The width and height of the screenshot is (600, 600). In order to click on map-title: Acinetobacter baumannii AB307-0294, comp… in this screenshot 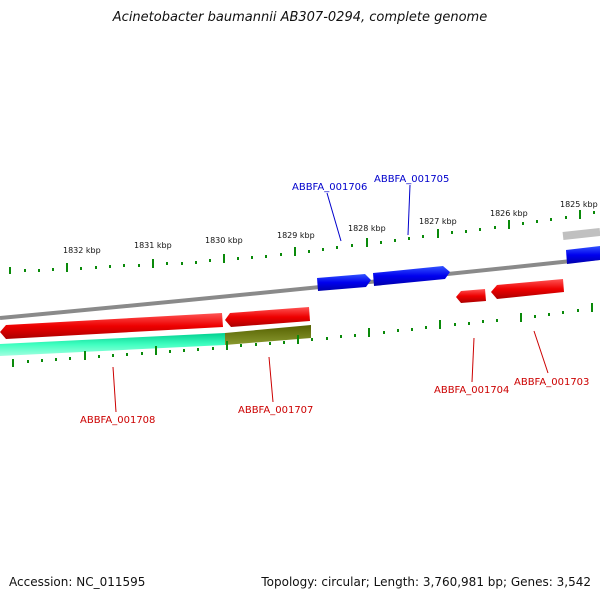, I will do `click(300, 17)`.